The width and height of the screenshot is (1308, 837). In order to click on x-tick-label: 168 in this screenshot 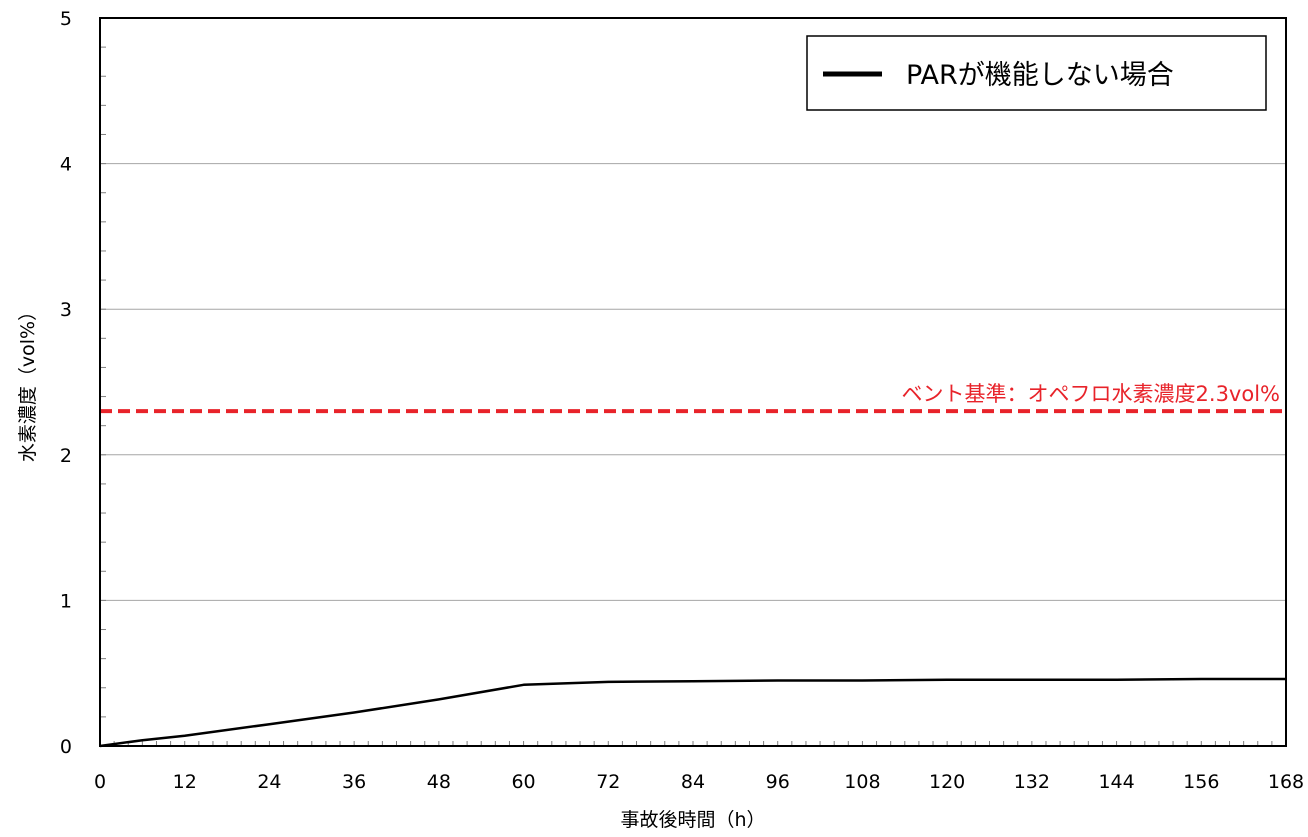, I will do `click(1286, 782)`.